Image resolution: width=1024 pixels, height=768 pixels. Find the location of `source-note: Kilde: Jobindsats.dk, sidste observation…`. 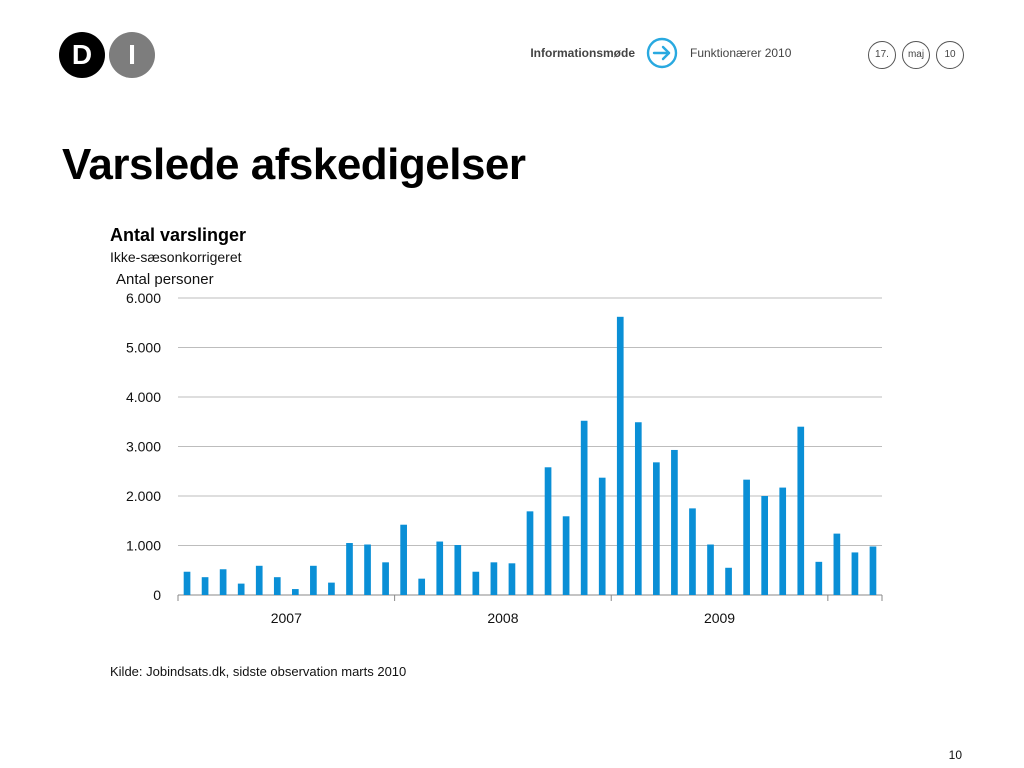

source-note: Kilde: Jobindsats.dk, sidste observation… is located at coordinates (258, 671).